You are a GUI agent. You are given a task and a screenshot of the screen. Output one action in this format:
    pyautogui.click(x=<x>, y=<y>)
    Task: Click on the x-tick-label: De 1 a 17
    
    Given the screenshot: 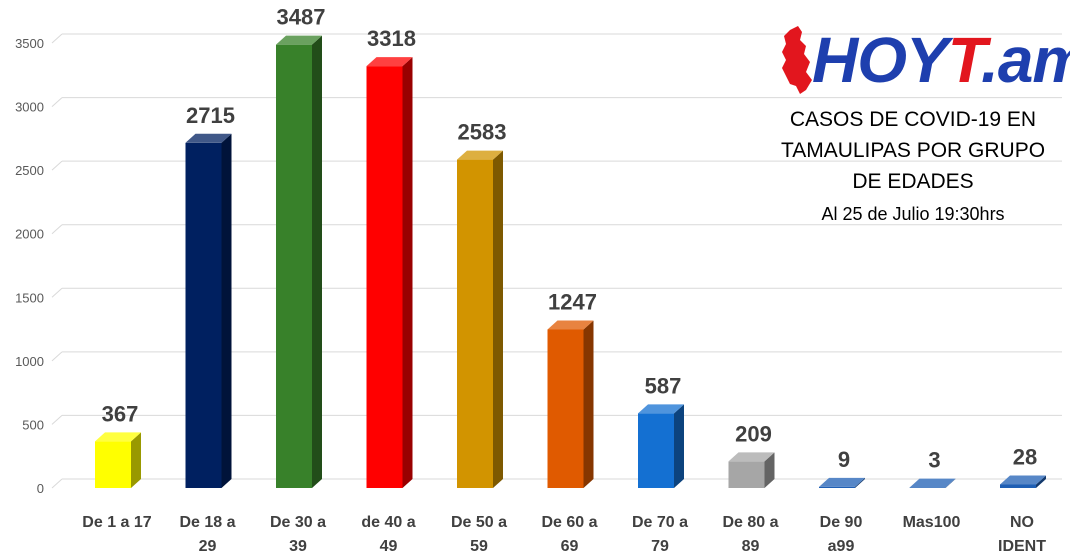 What is the action you would take?
    pyautogui.click(x=116, y=522)
    